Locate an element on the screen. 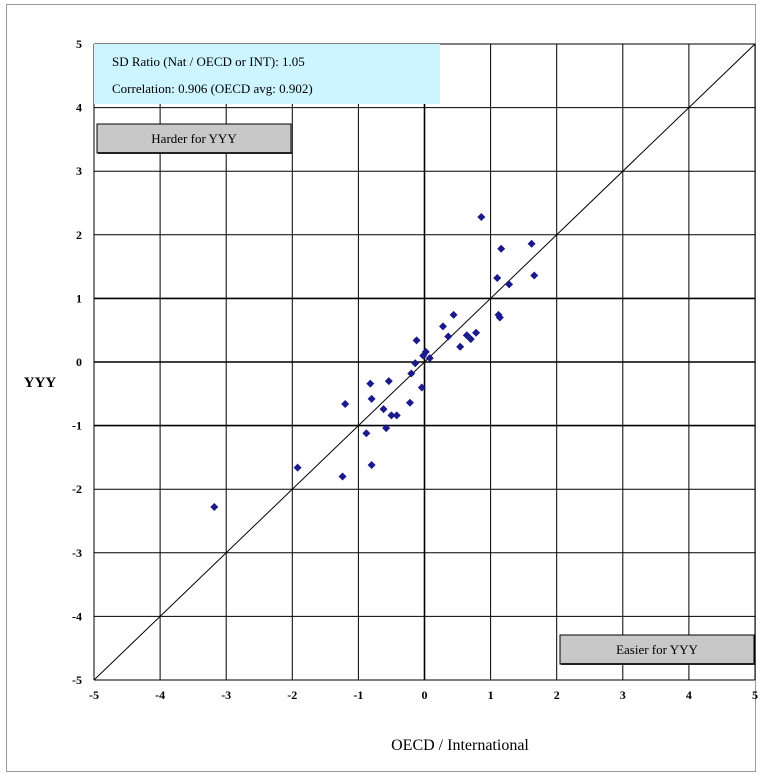 The image size is (764, 779). harder-label-background is located at coordinates (194, 138).